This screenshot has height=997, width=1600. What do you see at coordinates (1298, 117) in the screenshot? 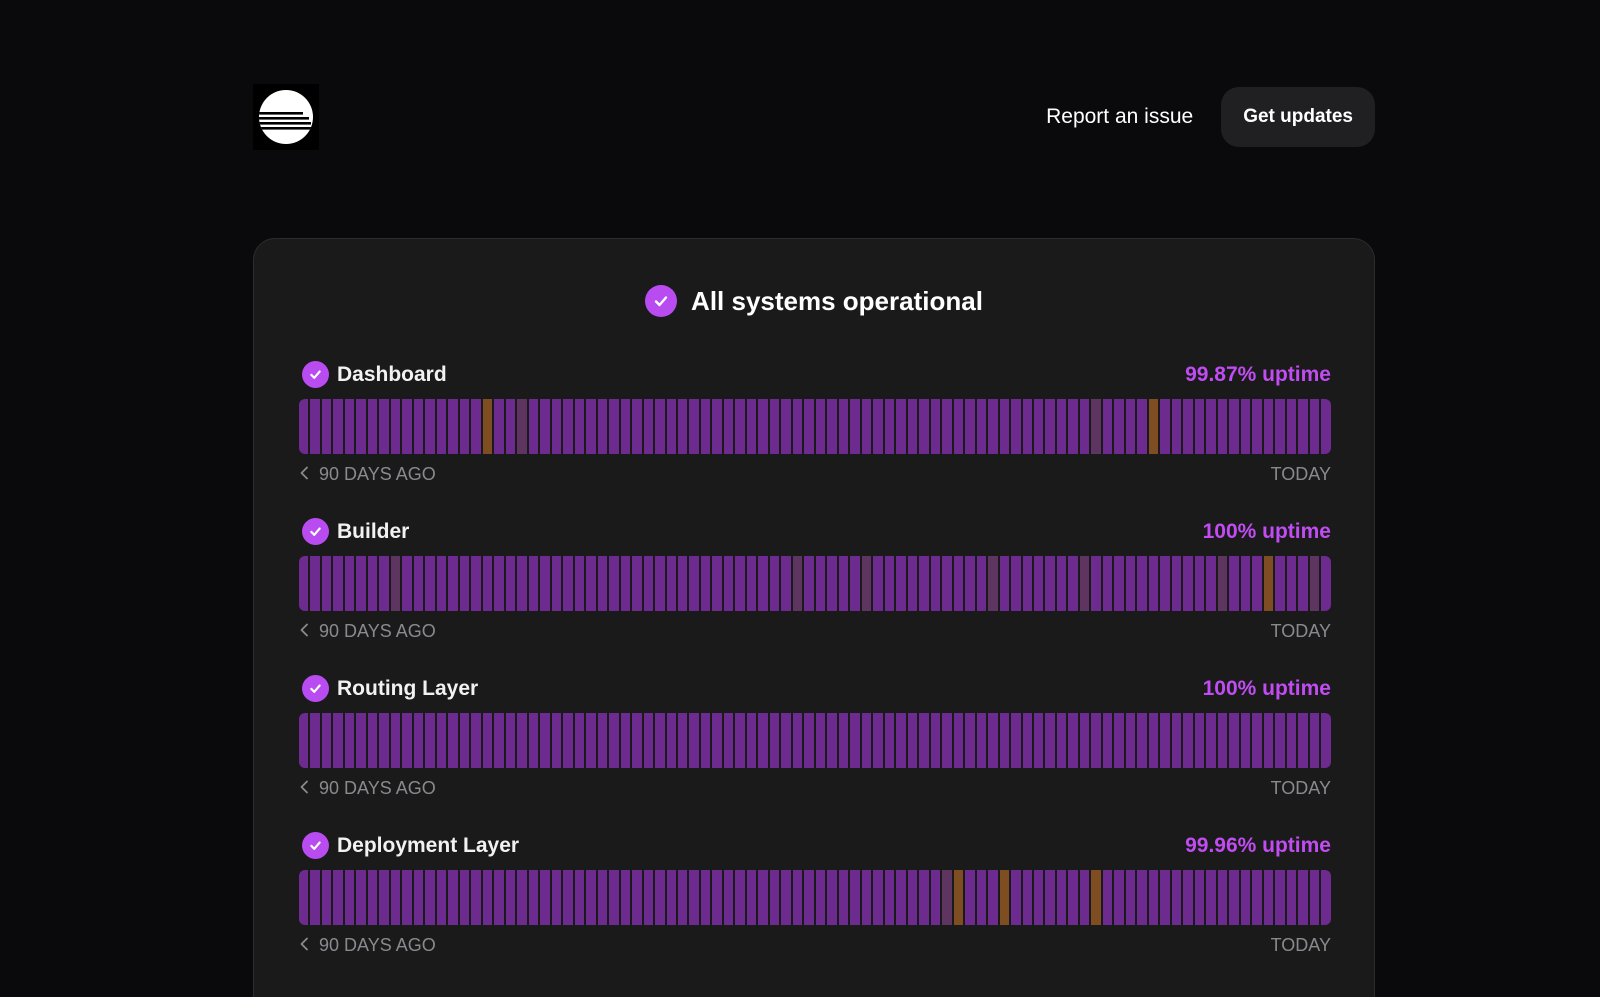
I see `get-updates-button: Get updates` at bounding box center [1298, 117].